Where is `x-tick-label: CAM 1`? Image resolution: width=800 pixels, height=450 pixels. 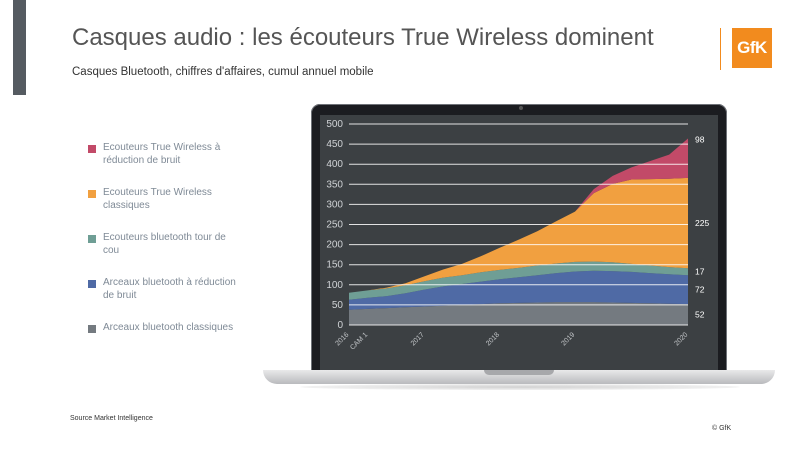 x-tick-label: CAM 1 is located at coordinates (359, 341).